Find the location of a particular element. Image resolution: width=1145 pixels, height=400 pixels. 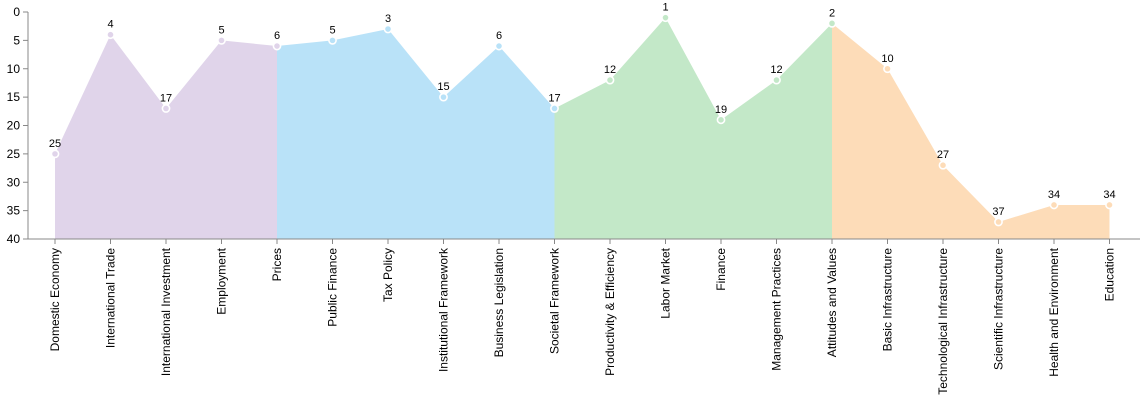

x-tick-label: Employment is located at coordinates (222, 280).